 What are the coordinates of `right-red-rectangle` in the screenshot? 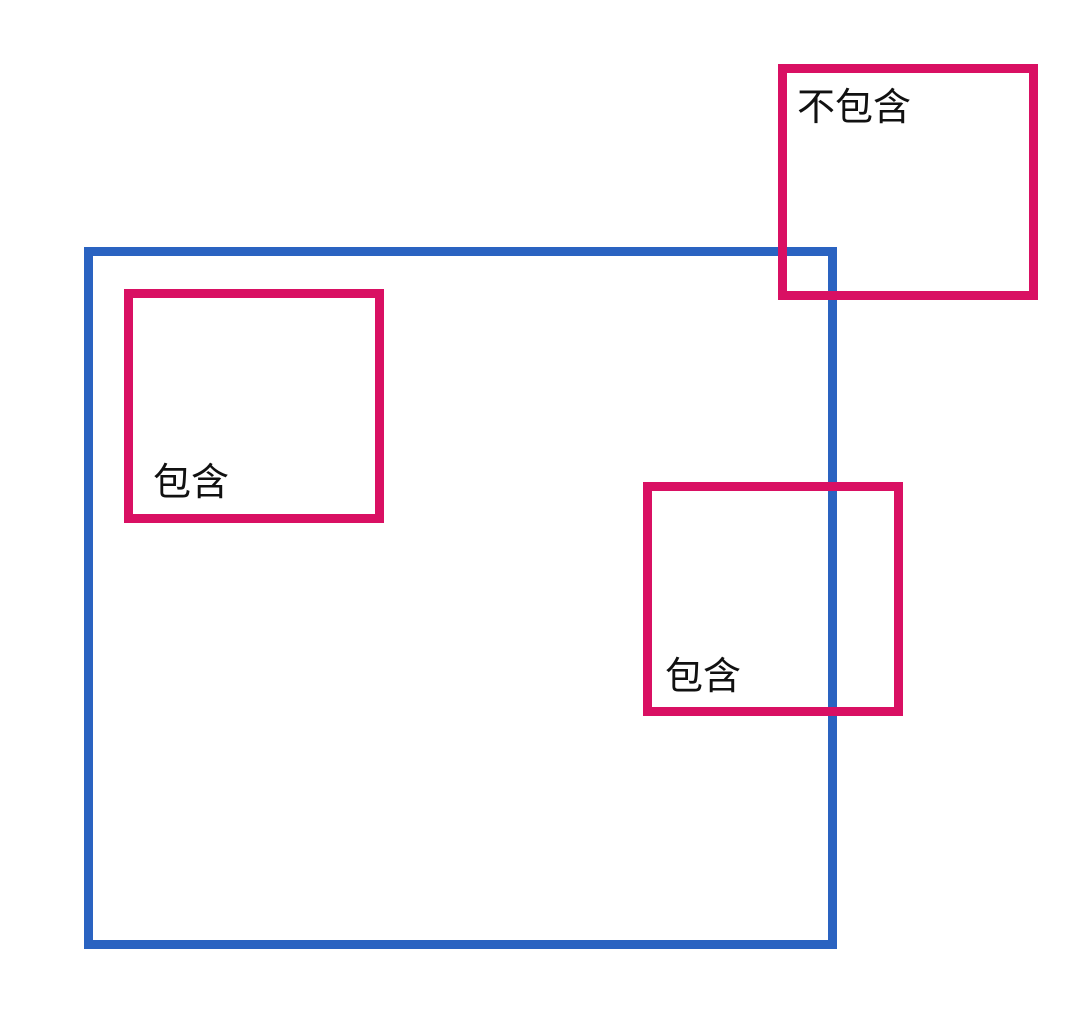 It's located at (773, 599).